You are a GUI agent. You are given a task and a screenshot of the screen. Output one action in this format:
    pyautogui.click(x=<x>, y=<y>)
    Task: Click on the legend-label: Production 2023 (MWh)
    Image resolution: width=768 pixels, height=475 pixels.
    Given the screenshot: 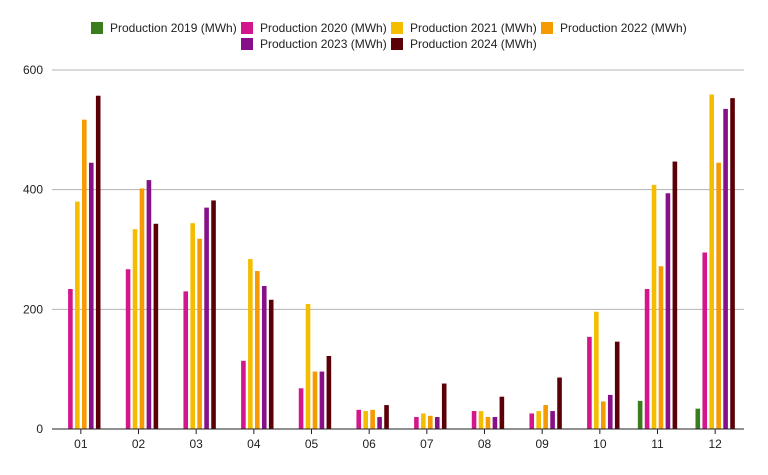 What is the action you would take?
    pyautogui.click(x=323, y=44)
    